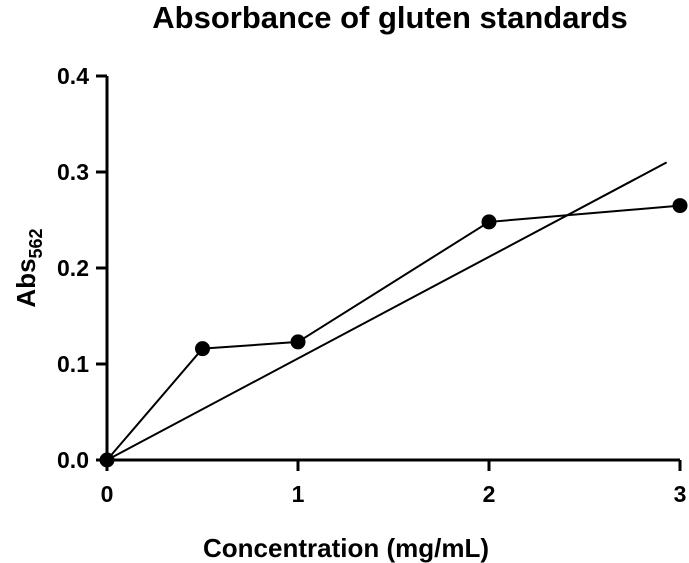 This screenshot has height=563, width=689. Describe the element at coordinates (346, 548) in the screenshot. I see `x-axis-label: Concentration (mg/mL)` at that location.